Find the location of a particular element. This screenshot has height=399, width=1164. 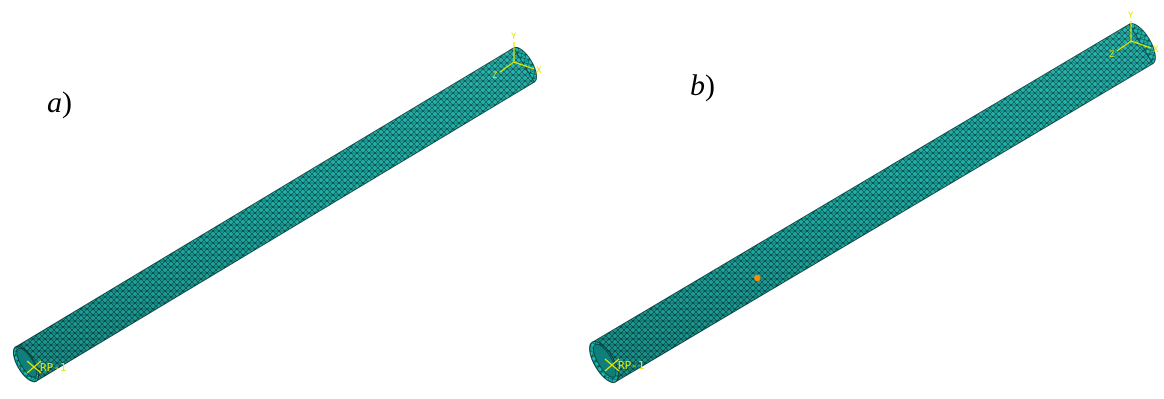

panel-a-letter: a is located at coordinates (54, 102).